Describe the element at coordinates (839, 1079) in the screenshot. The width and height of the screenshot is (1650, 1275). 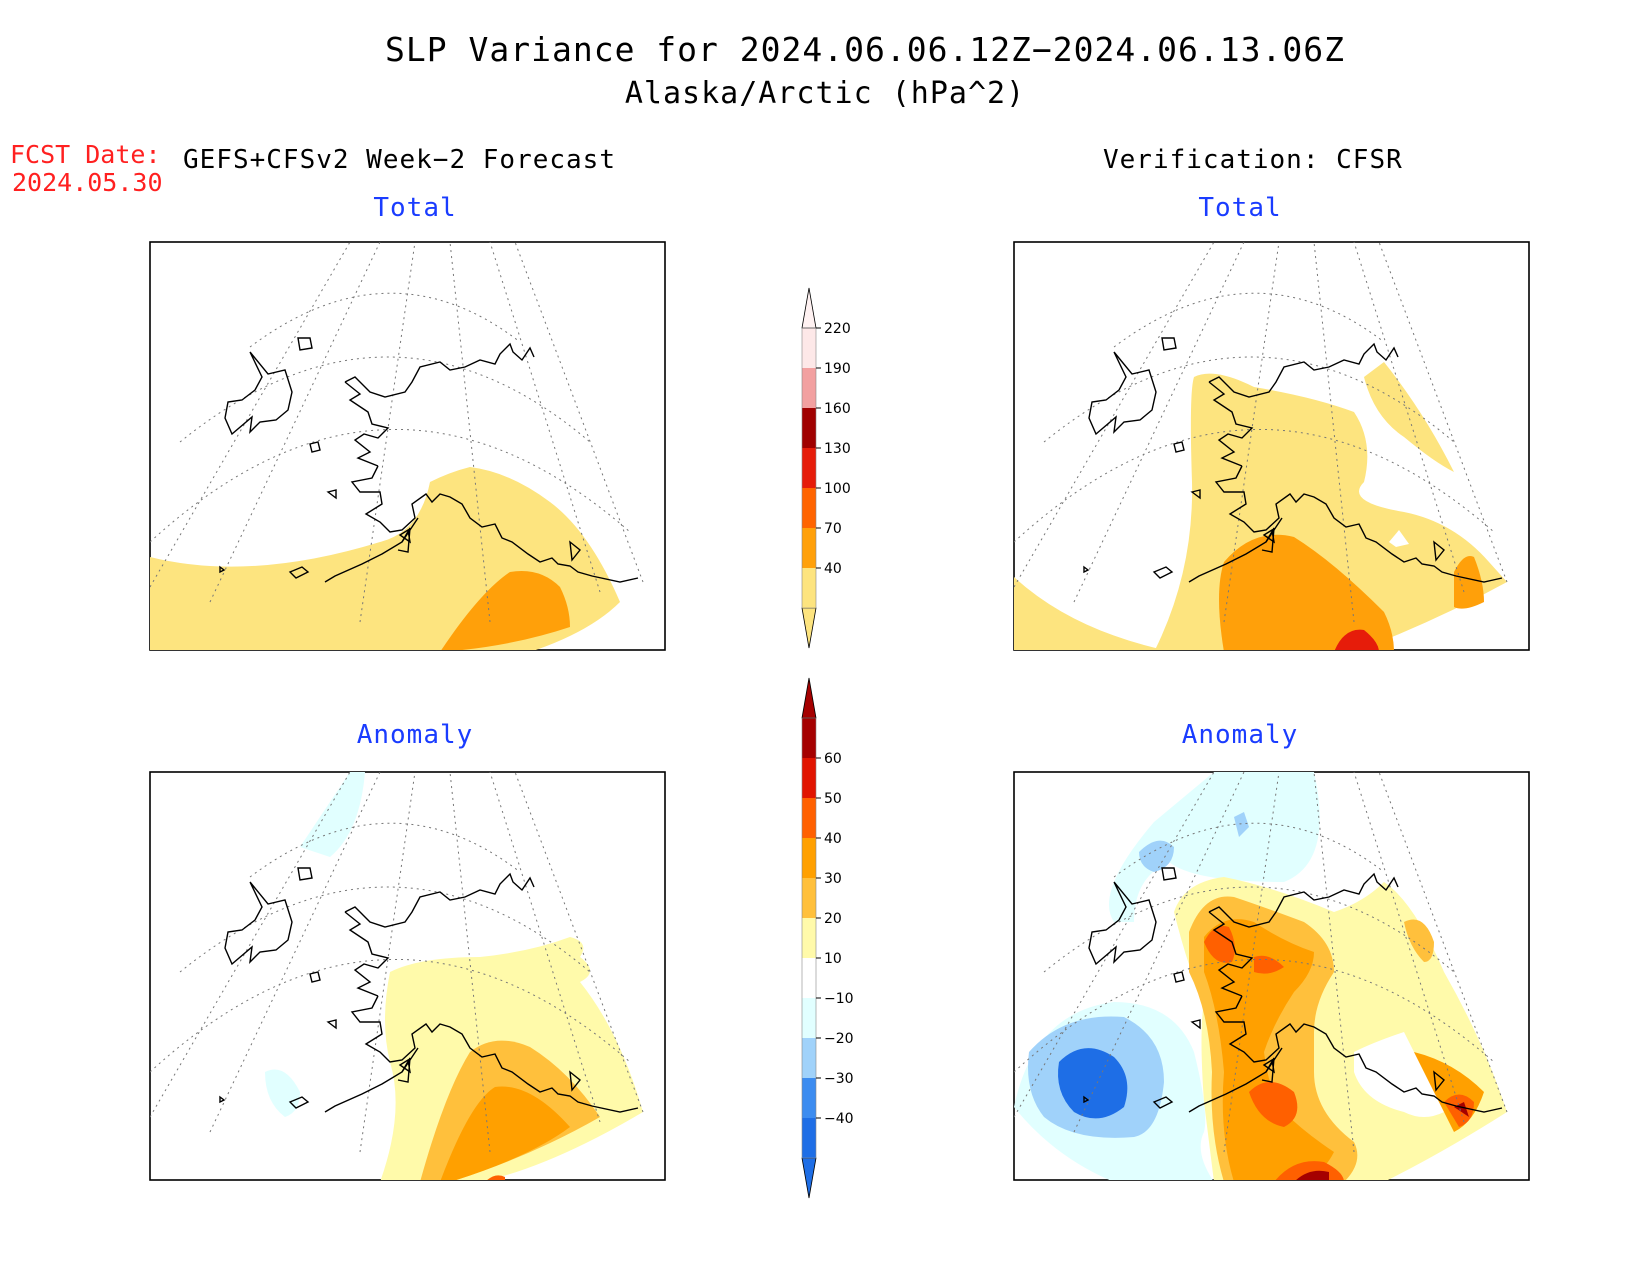
I see `colorbar-tick-label: −30` at that location.